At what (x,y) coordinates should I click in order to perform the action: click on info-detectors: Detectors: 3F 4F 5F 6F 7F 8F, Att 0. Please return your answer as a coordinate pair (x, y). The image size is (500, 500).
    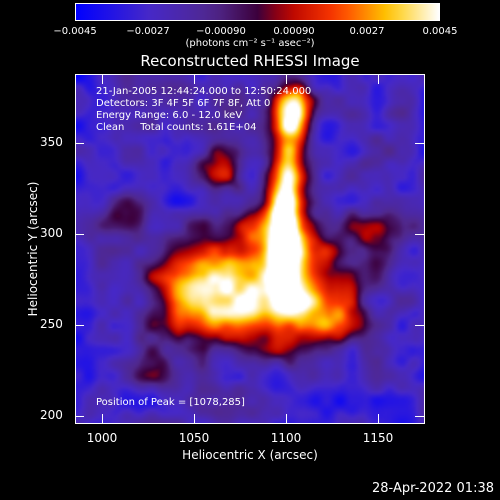
    Looking at the image, I should click on (183, 103).